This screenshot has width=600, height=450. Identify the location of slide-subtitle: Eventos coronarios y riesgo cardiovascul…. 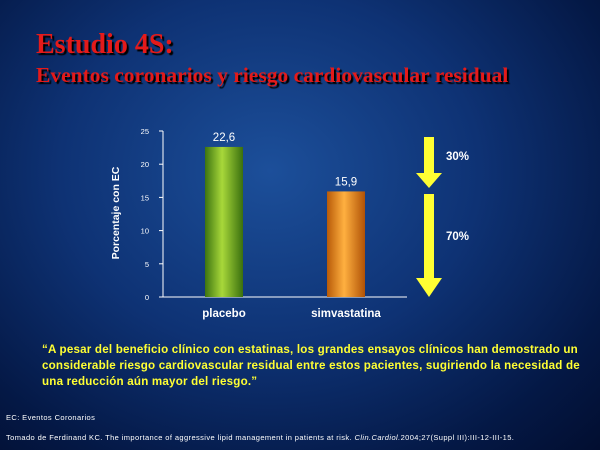
(272, 75).